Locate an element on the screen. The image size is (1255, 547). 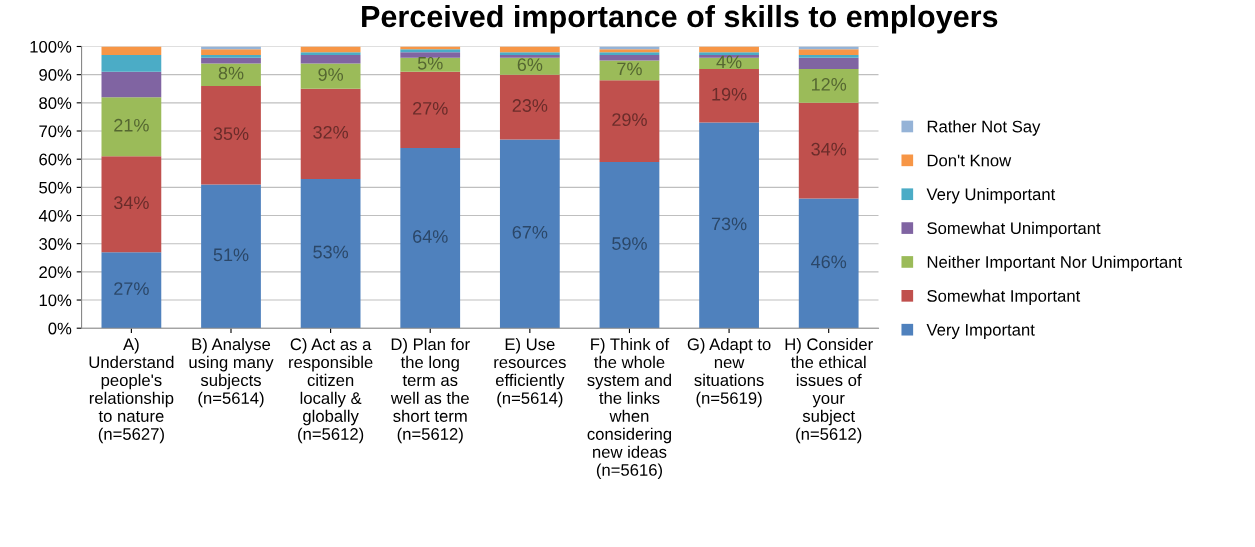
legend-label: Don't Know is located at coordinates (969, 160).